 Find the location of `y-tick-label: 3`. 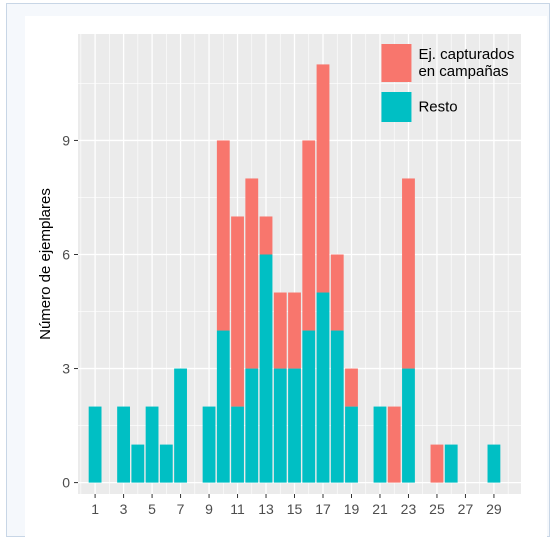

y-tick-label: 3 is located at coordinates (66, 369).